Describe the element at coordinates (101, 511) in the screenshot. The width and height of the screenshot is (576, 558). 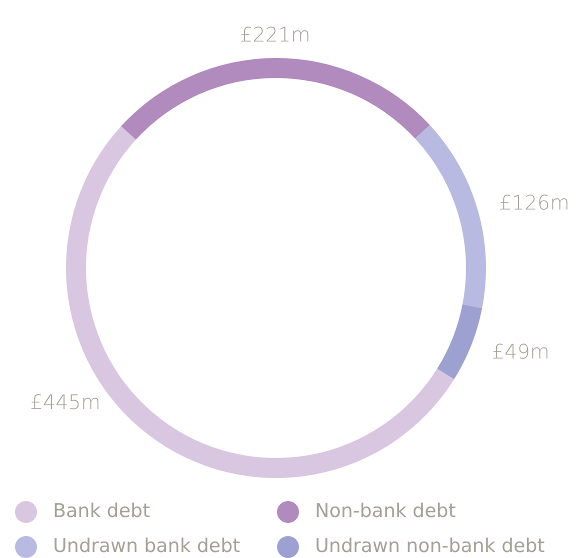
I see `legend-label: Bank debt` at that location.